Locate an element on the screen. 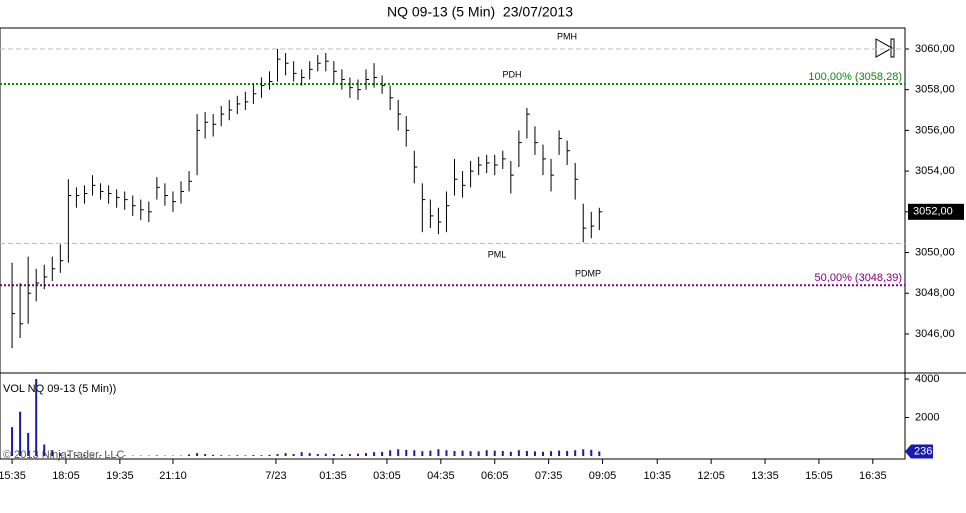 This screenshot has height=513, width=966. y2-tick-label: 4000 is located at coordinates (927, 379).